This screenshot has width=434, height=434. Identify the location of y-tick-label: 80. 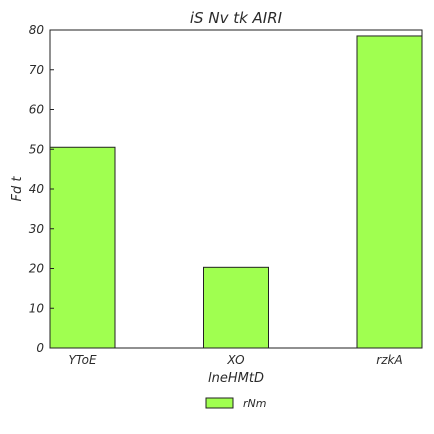
(37, 30).